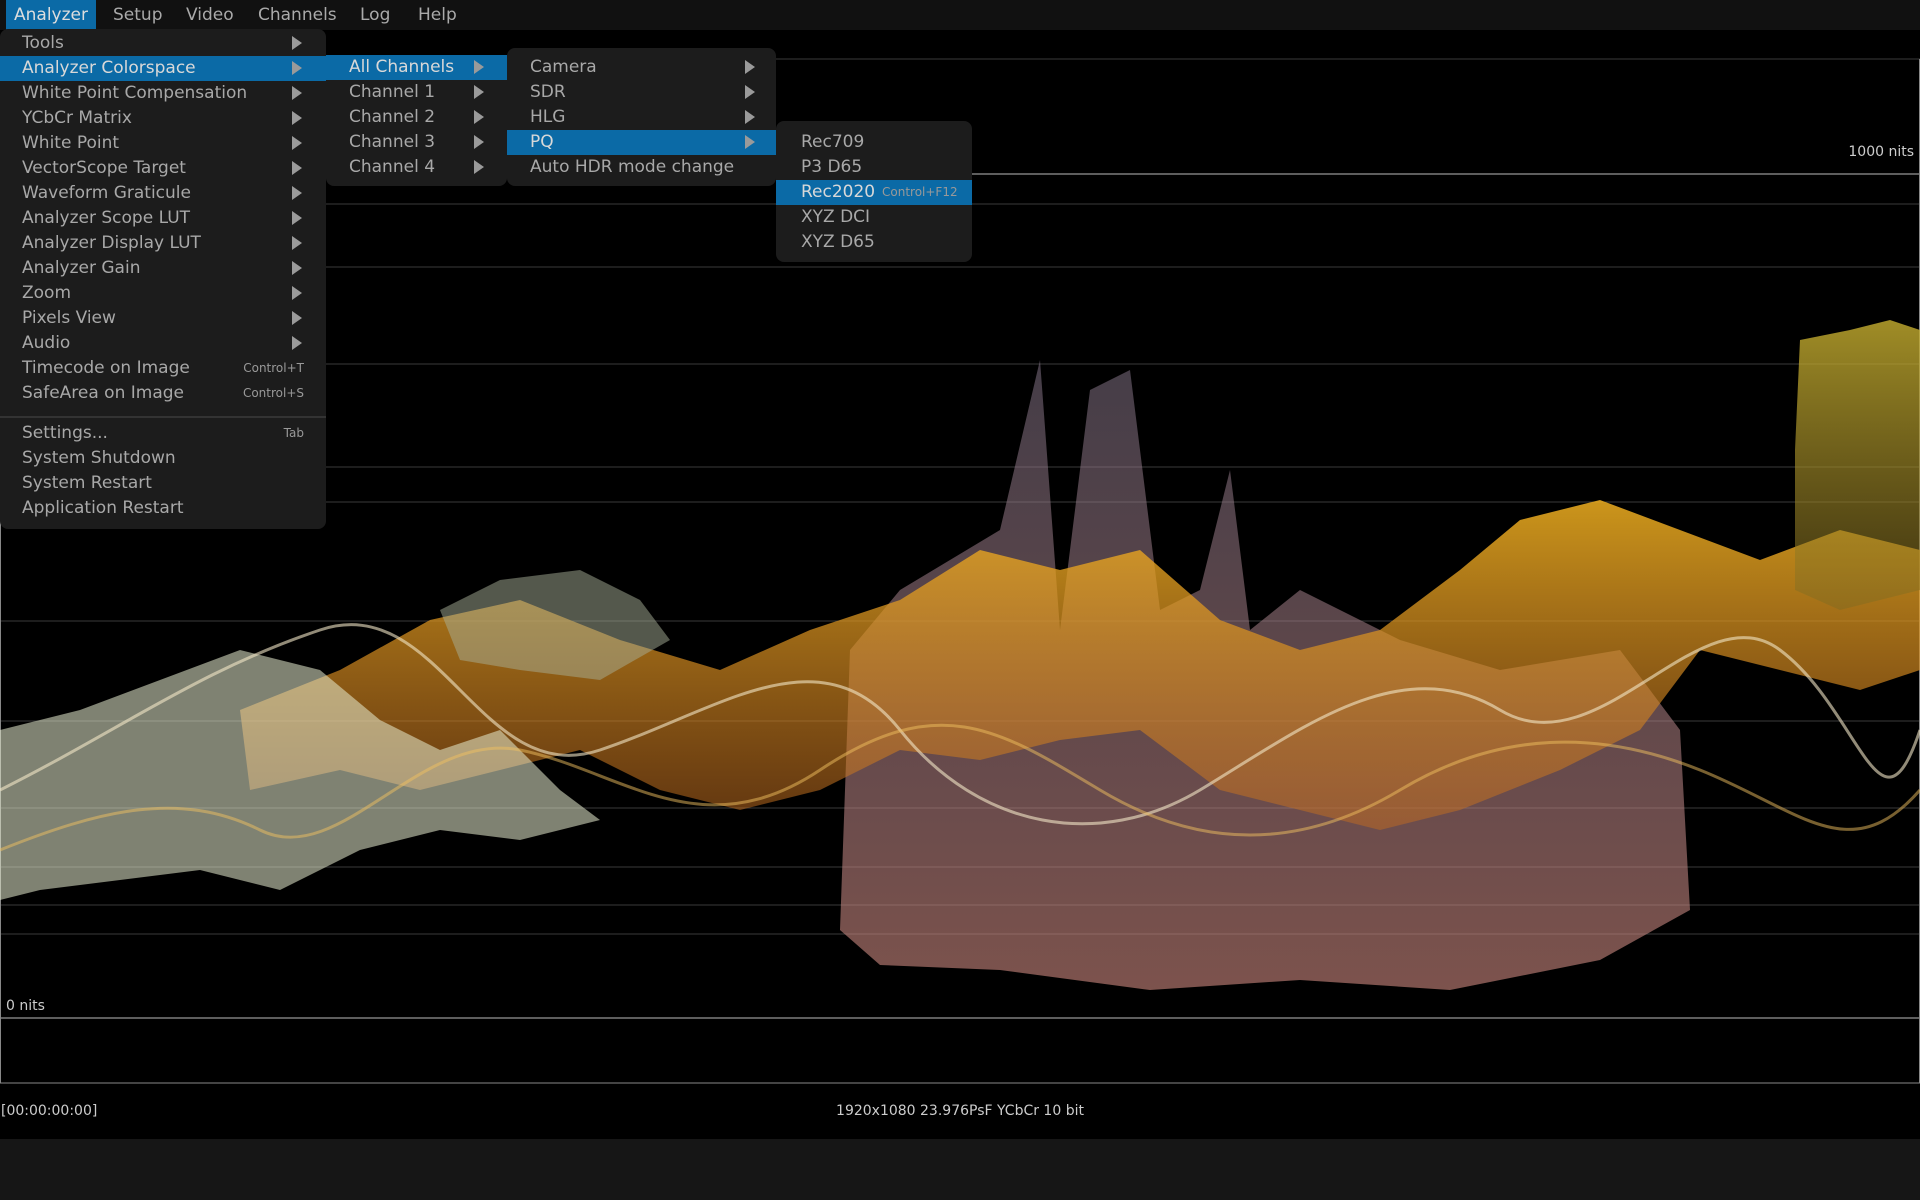 The image size is (1920, 1200). I want to click on menu-item-label: System Shutdown, so click(99, 458).